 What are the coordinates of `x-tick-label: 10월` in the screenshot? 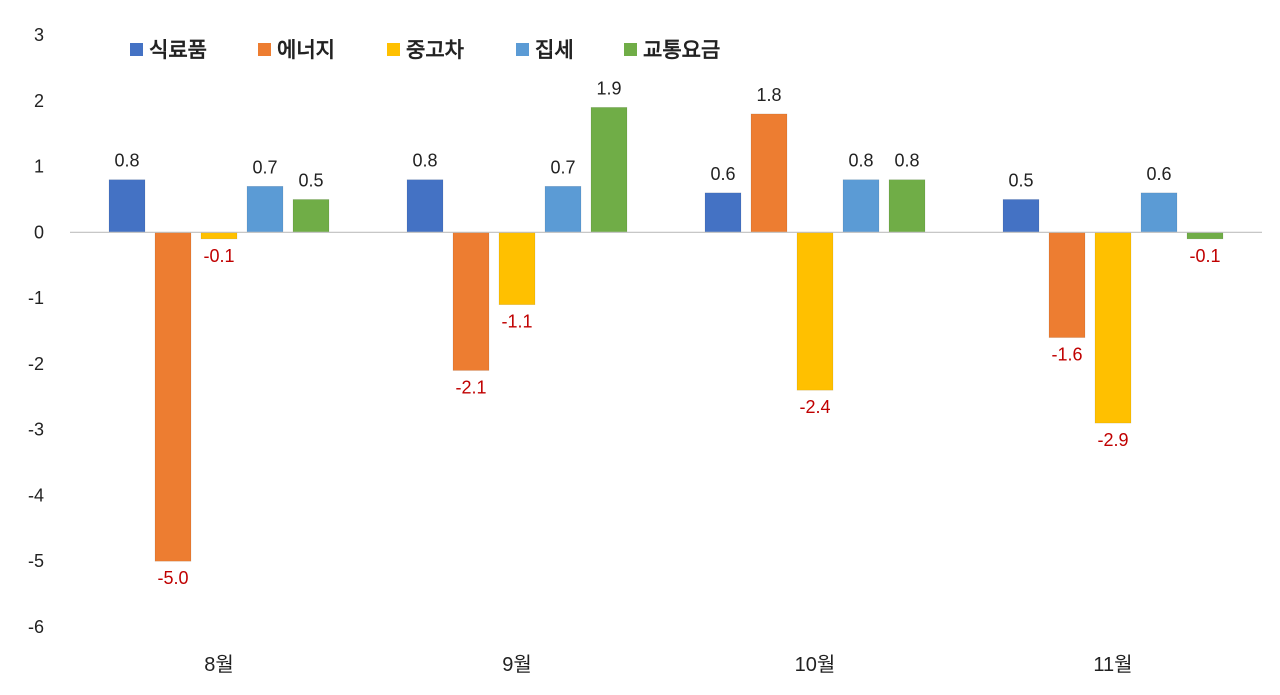 It's located at (815, 664).